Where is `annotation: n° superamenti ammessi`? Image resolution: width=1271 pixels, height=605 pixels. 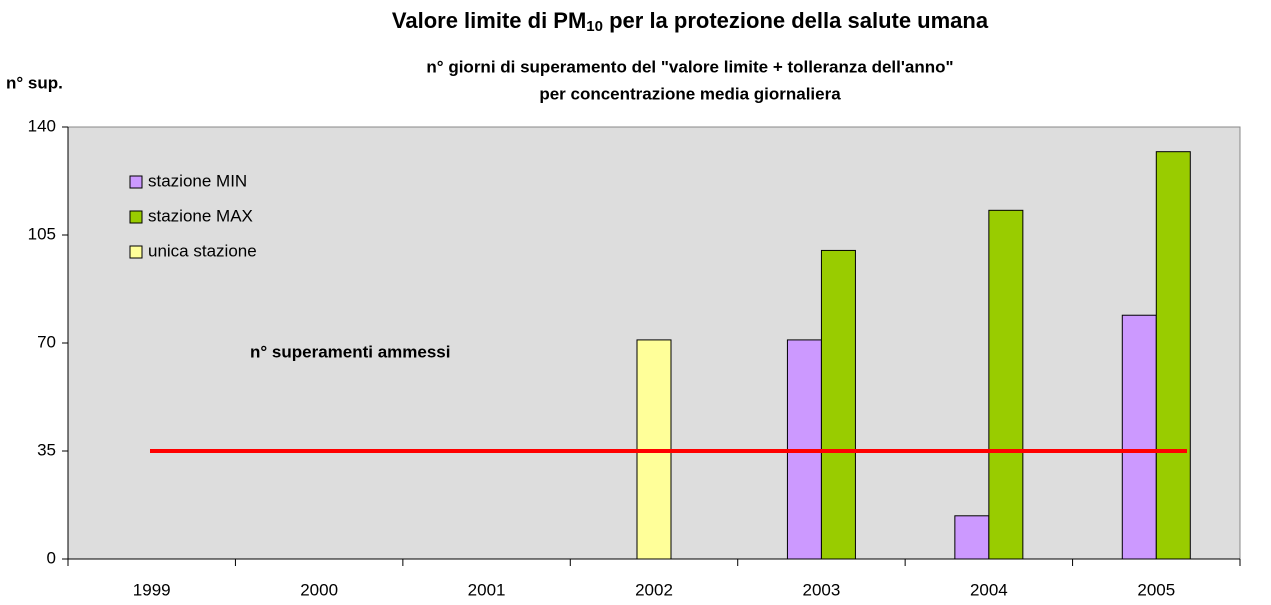
annotation: n° superamenti ammessi is located at coordinates (350, 351).